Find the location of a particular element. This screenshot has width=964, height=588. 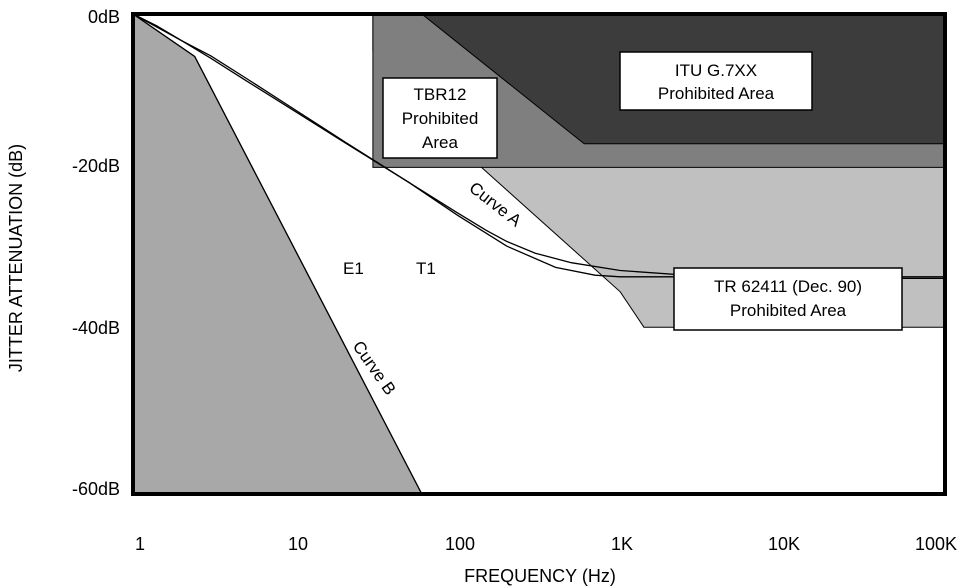

y-axis-label: JITTER ATTENUATION (dB) is located at coordinates (16, 258).